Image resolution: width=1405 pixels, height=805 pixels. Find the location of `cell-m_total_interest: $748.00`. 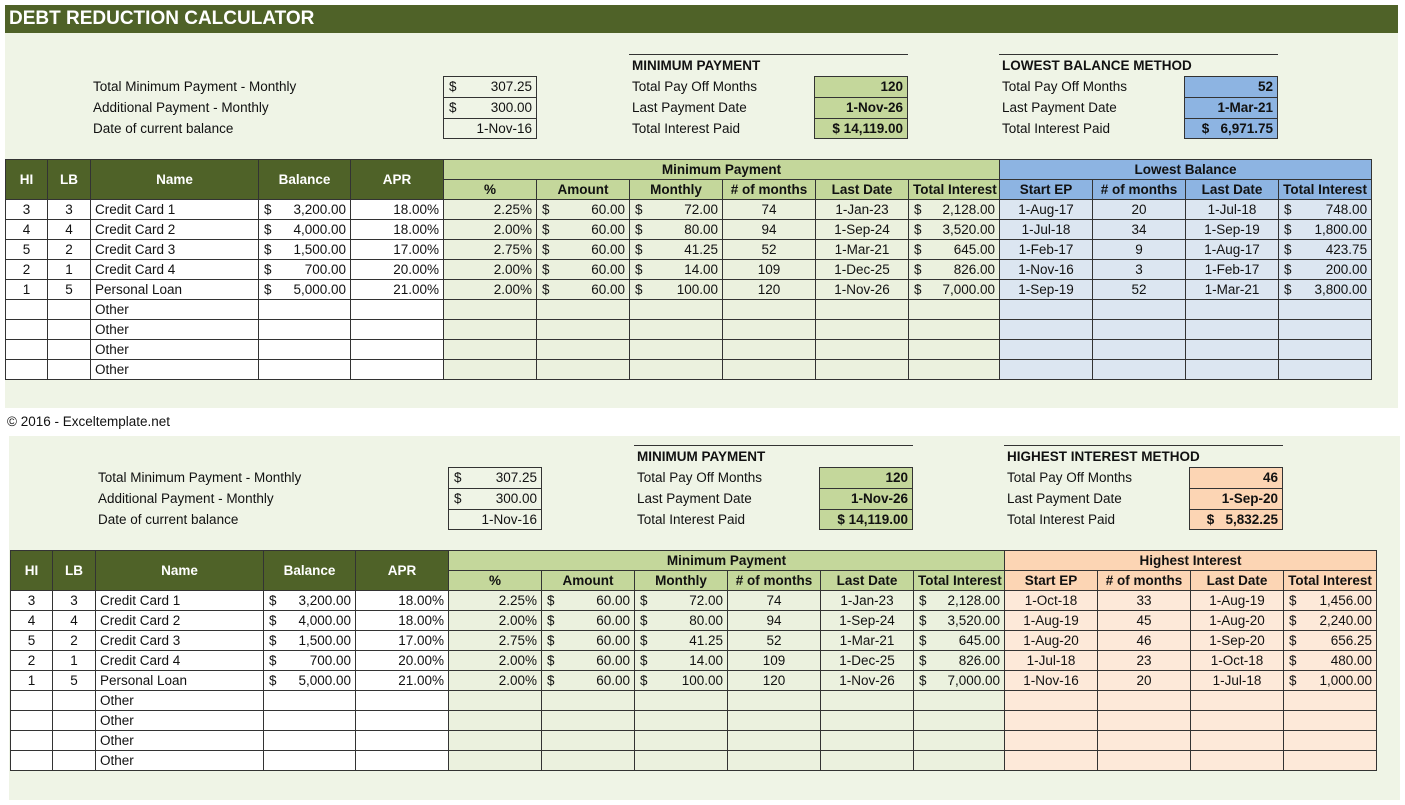

cell-m_total_interest: $748.00 is located at coordinates (1325, 209).